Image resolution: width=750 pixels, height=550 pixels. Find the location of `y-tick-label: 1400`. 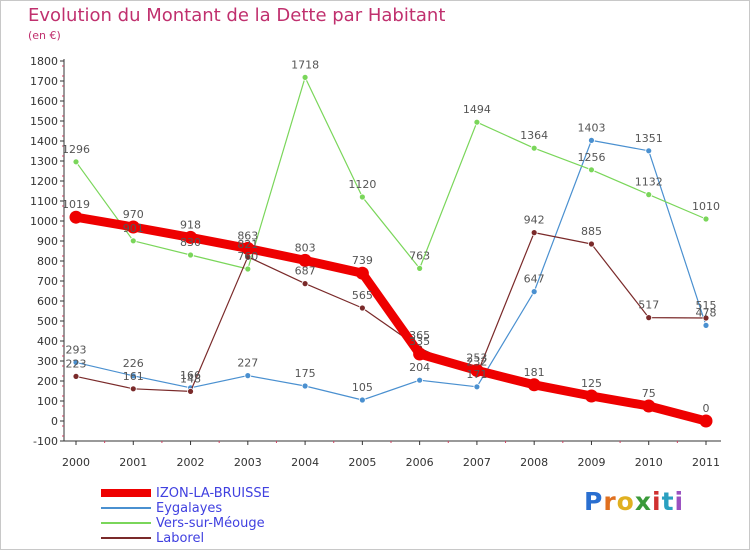

y-tick-label: 1400 is located at coordinates (44, 141).